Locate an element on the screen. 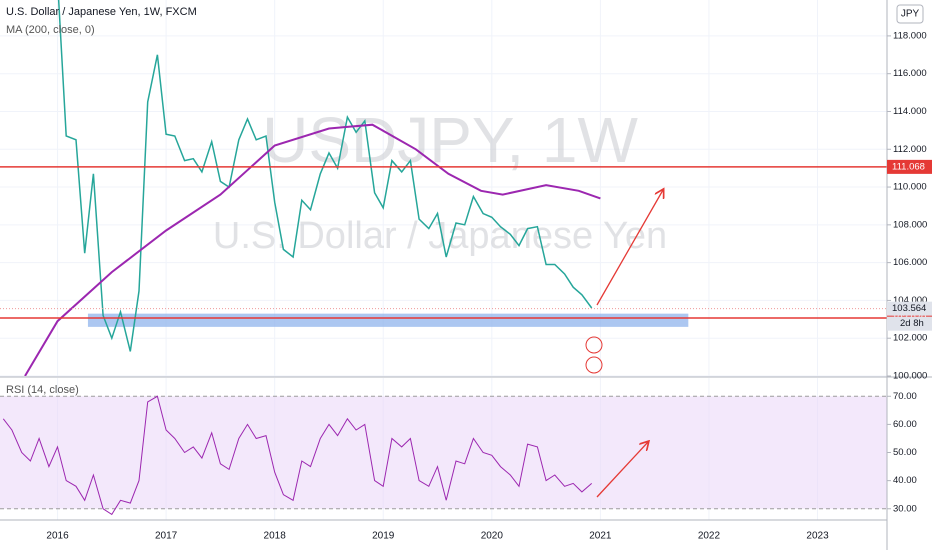 The width and height of the screenshot is (932, 550). x-tick-label: 2017 is located at coordinates (166, 536).